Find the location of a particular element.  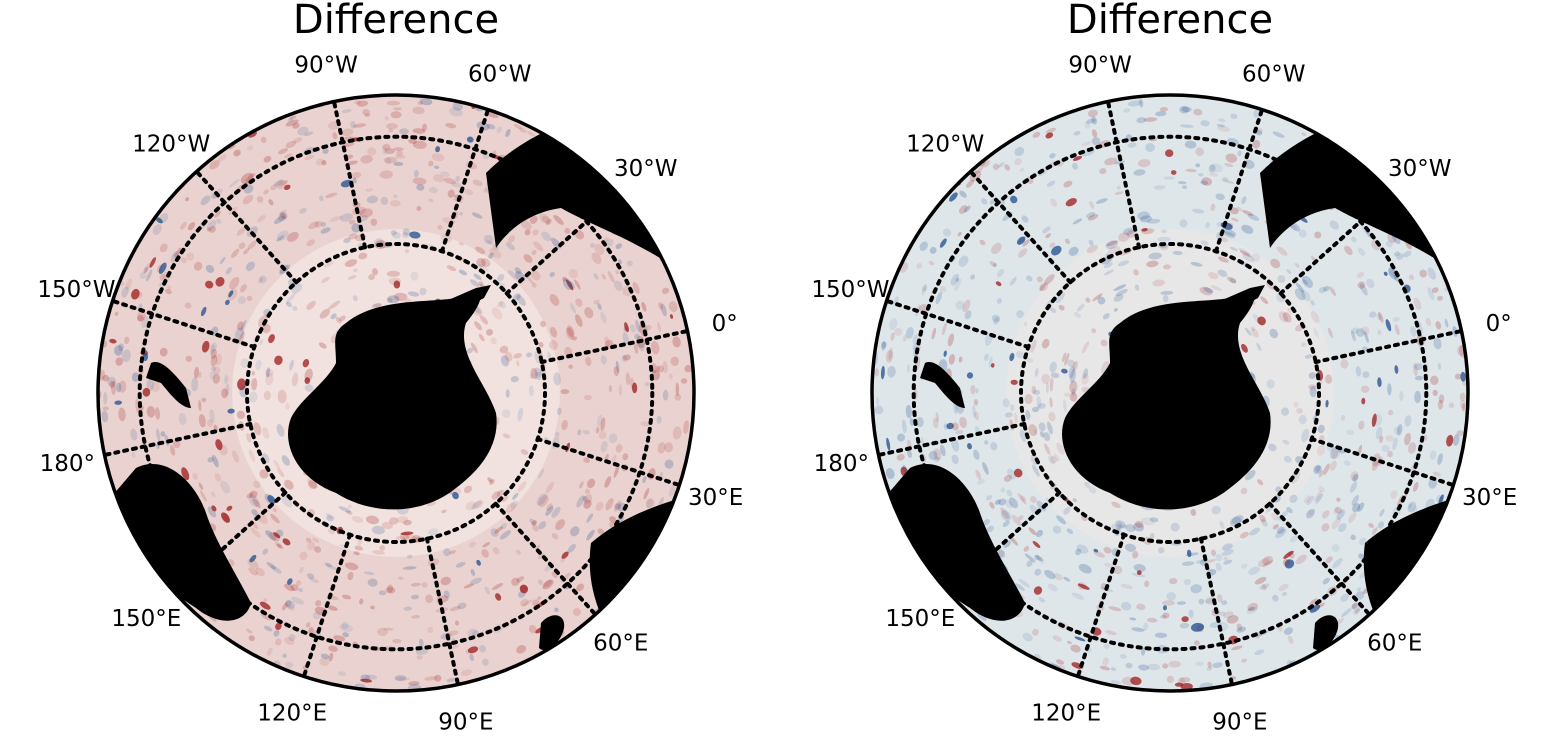

longitude-gridline is located at coordinates (1388, 346).